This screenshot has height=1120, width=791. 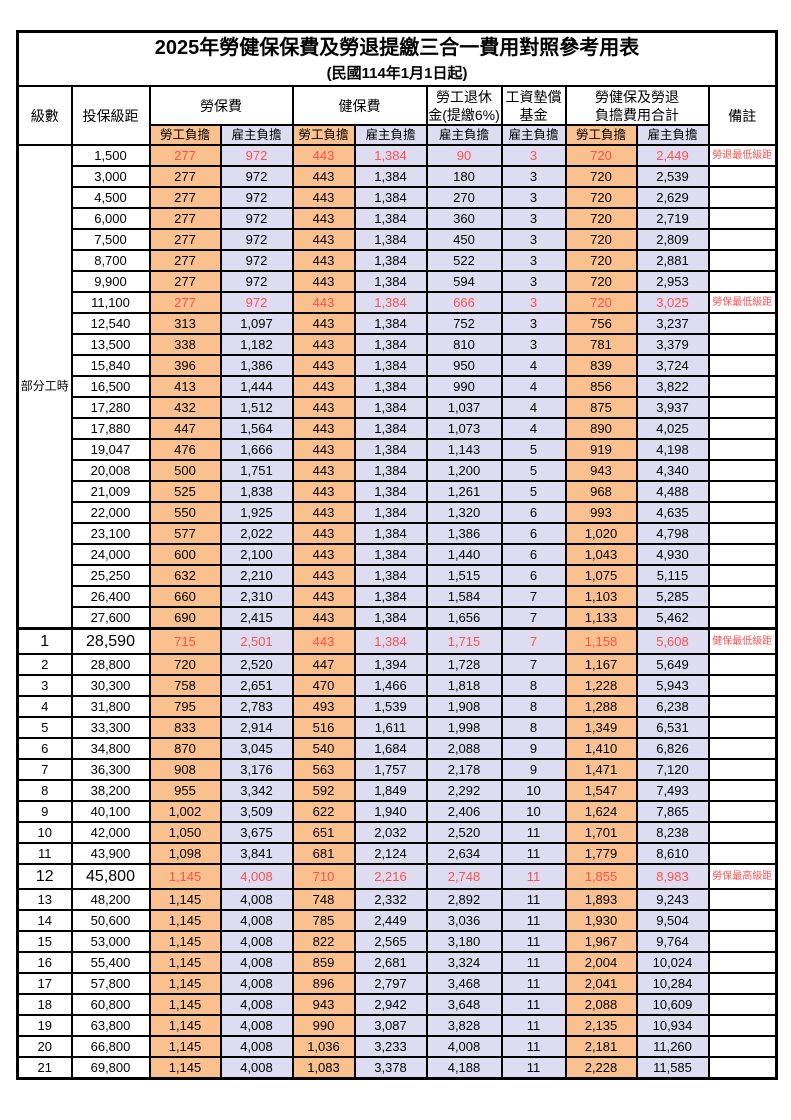 I want to click on table-row: 4,500 277 972 443 1,384 270 3 720 2,629, so click(x=398, y=197).